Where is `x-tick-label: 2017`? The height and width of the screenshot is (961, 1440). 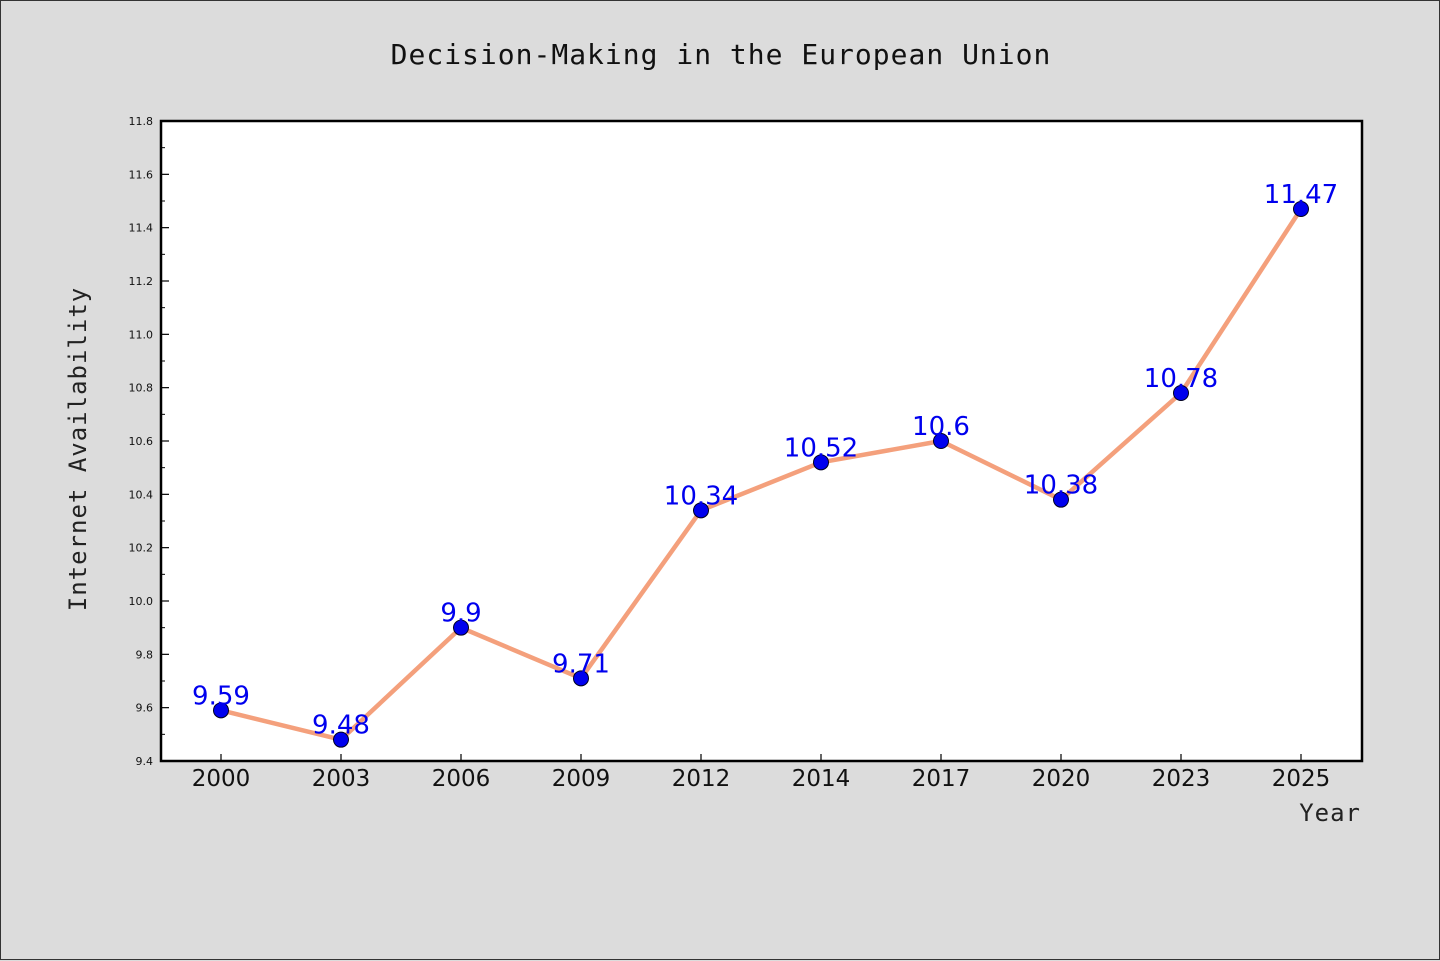 x-tick-label: 2017 is located at coordinates (941, 779).